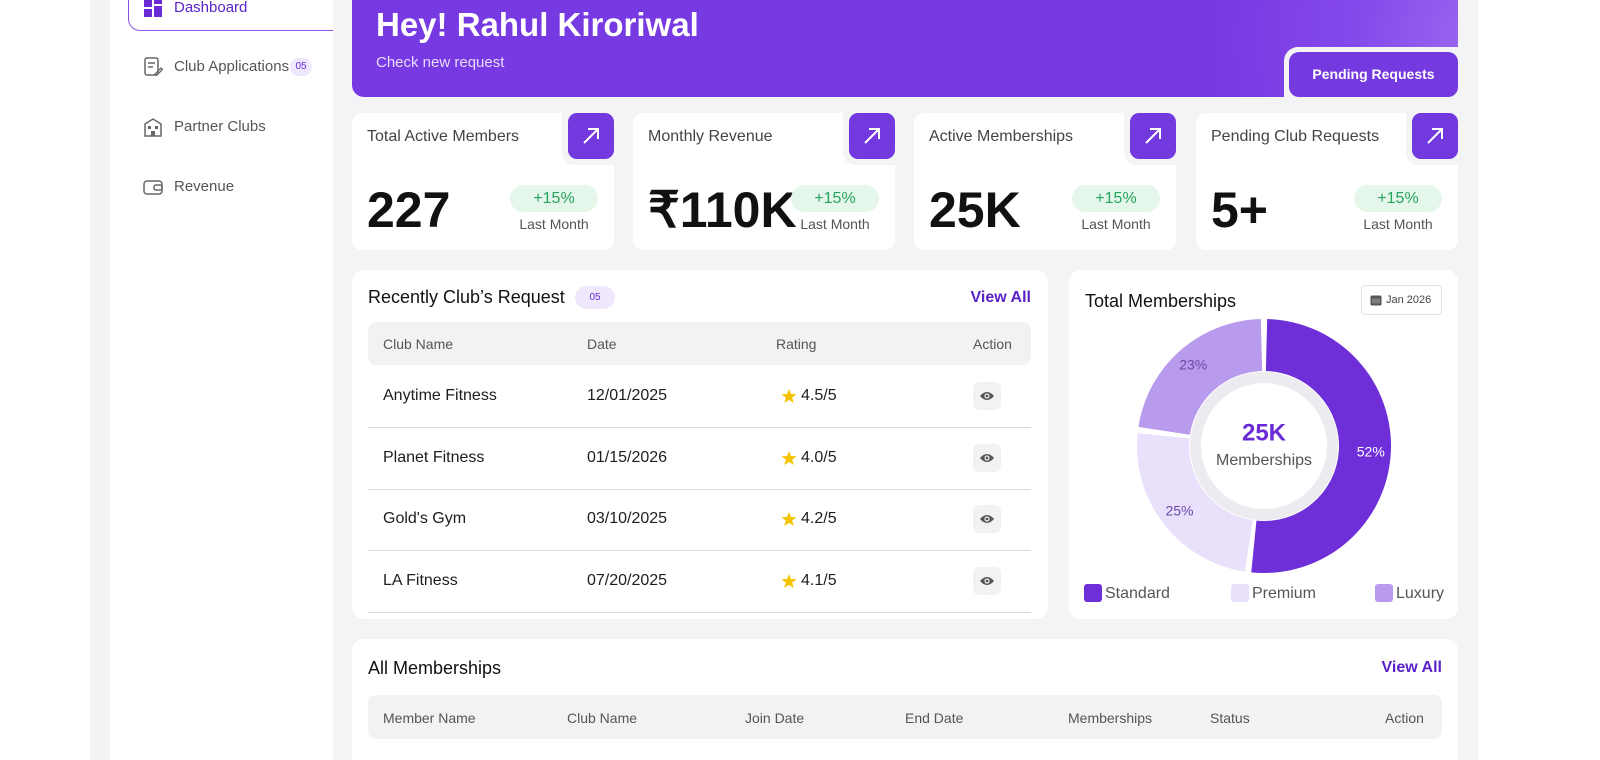 This screenshot has height=760, width=1600. I want to click on column-header: End Date, so click(934, 718).